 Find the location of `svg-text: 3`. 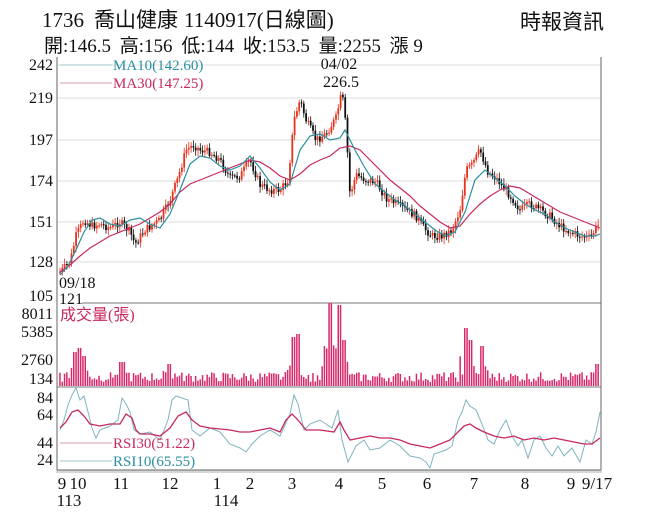

svg-text: 3 is located at coordinates (292, 483).